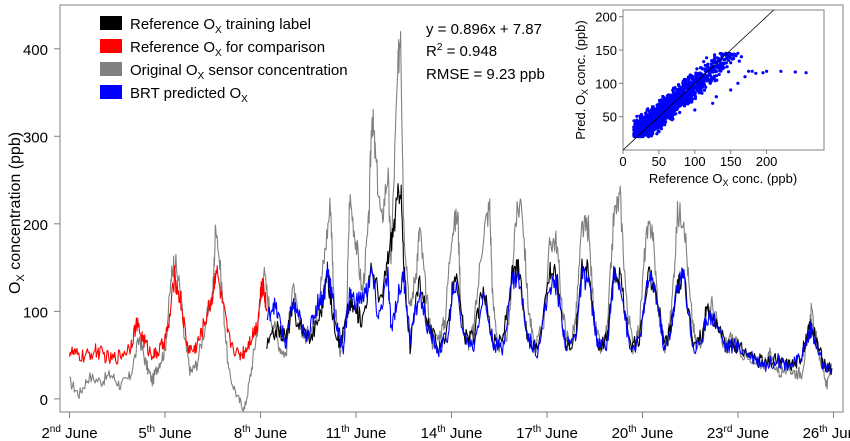 This screenshot has width=850, height=441. Describe the element at coordinates (111, 46) in the screenshot. I see `legend-swatch` at that location.